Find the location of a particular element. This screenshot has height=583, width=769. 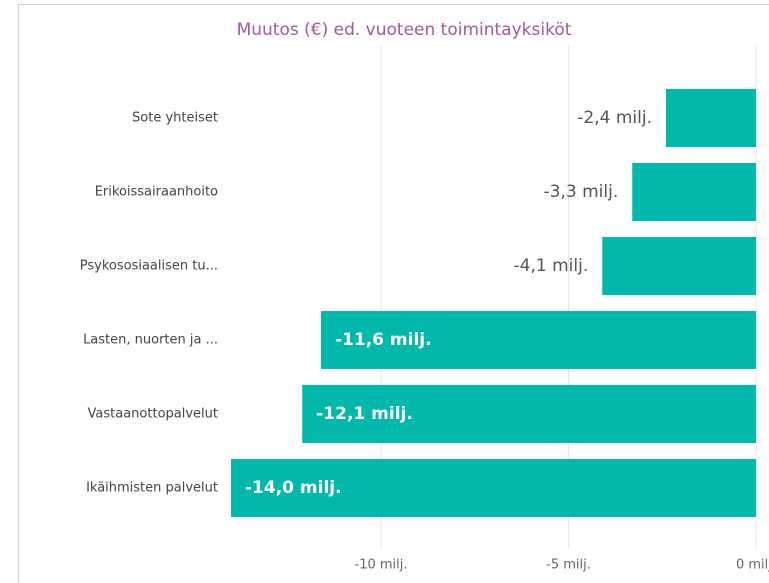

data-label: -4,1 milj. is located at coordinates (551, 266).